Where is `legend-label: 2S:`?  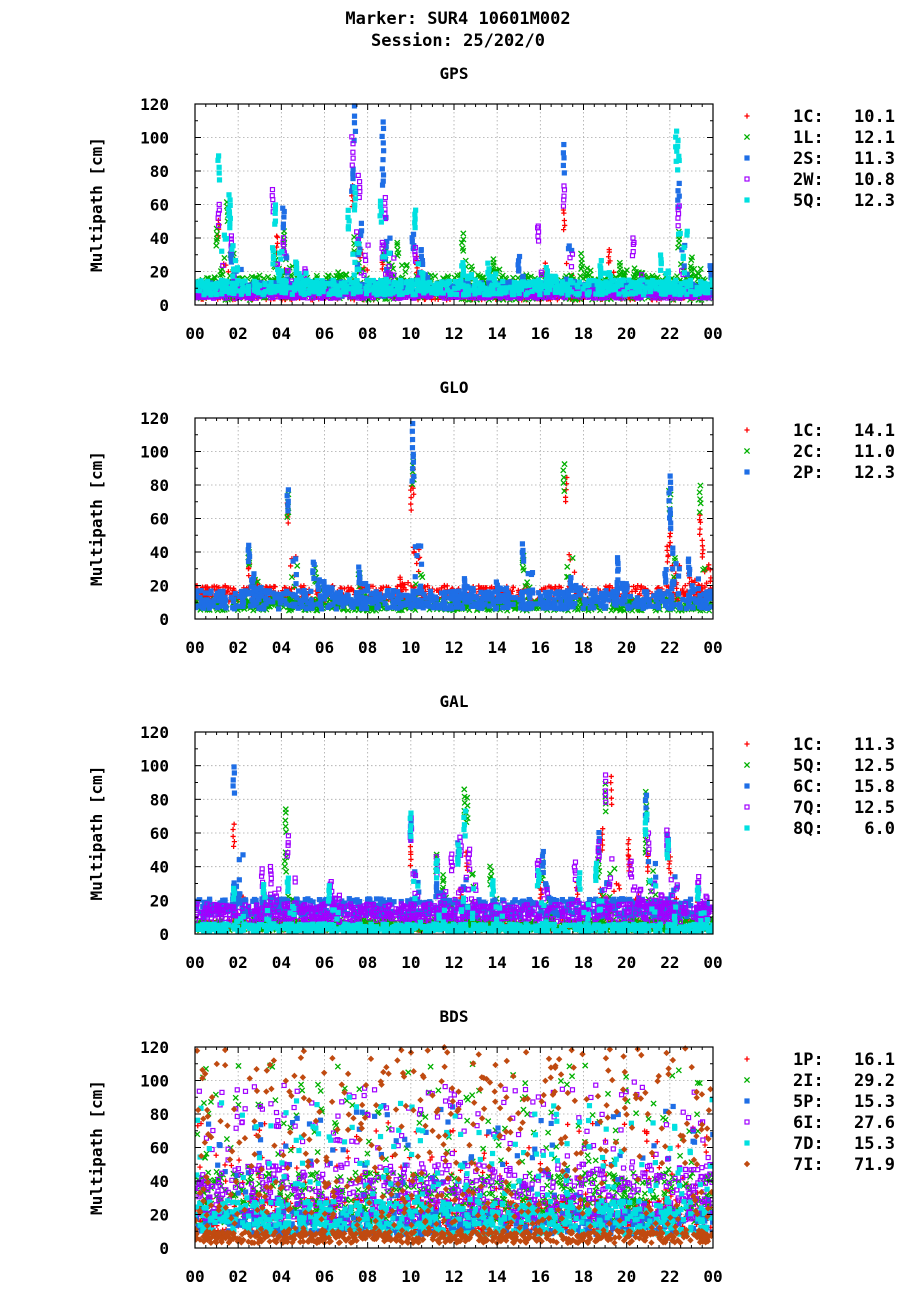 legend-label: 2S: is located at coordinates (808, 159).